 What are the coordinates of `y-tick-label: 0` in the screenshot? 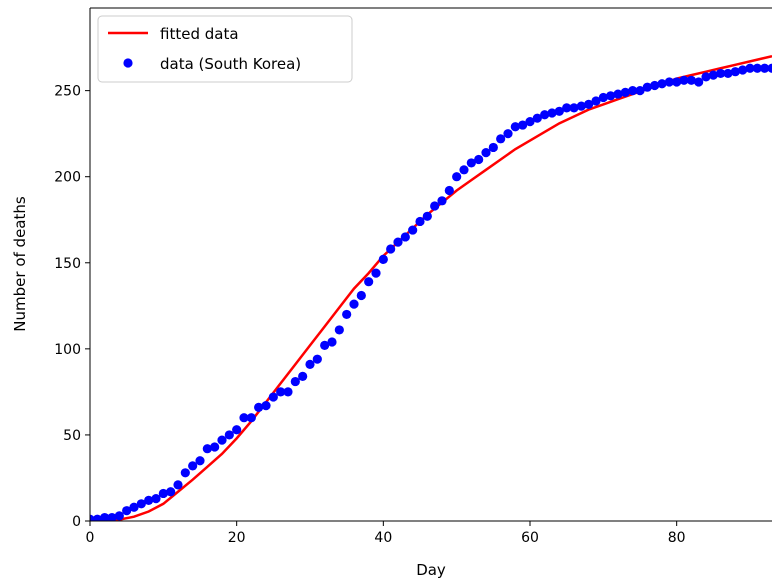 It's located at (76, 522).